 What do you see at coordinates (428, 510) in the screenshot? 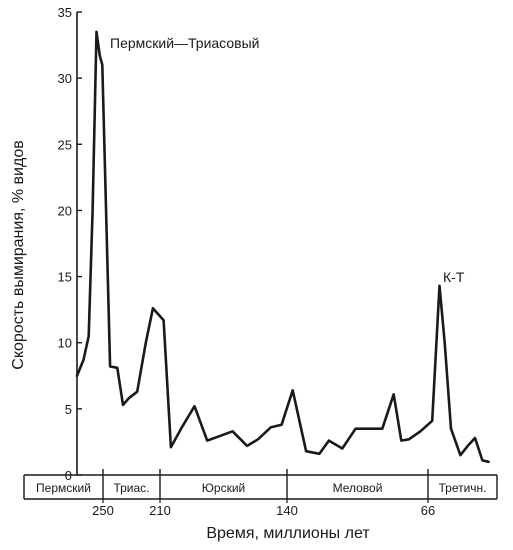
I see `x-tick-label: 66` at bounding box center [428, 510].